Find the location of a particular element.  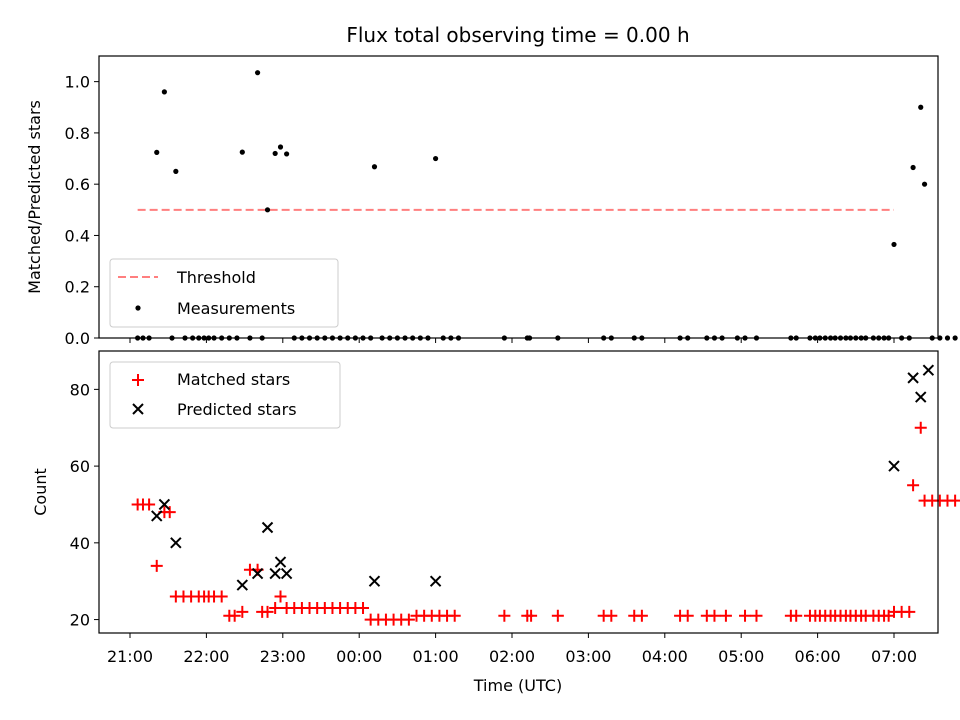

ratio-legend: Threshold Measurements is located at coordinates (224, 293).